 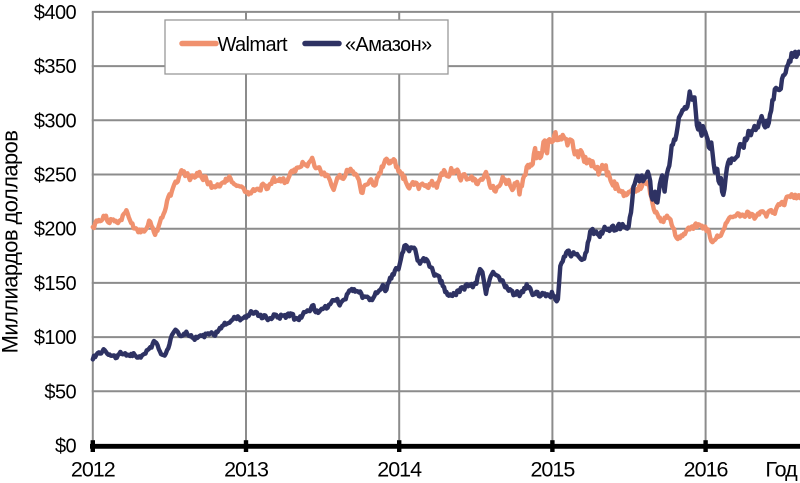 I want to click on svg-text: $400, so click(x=55, y=13).